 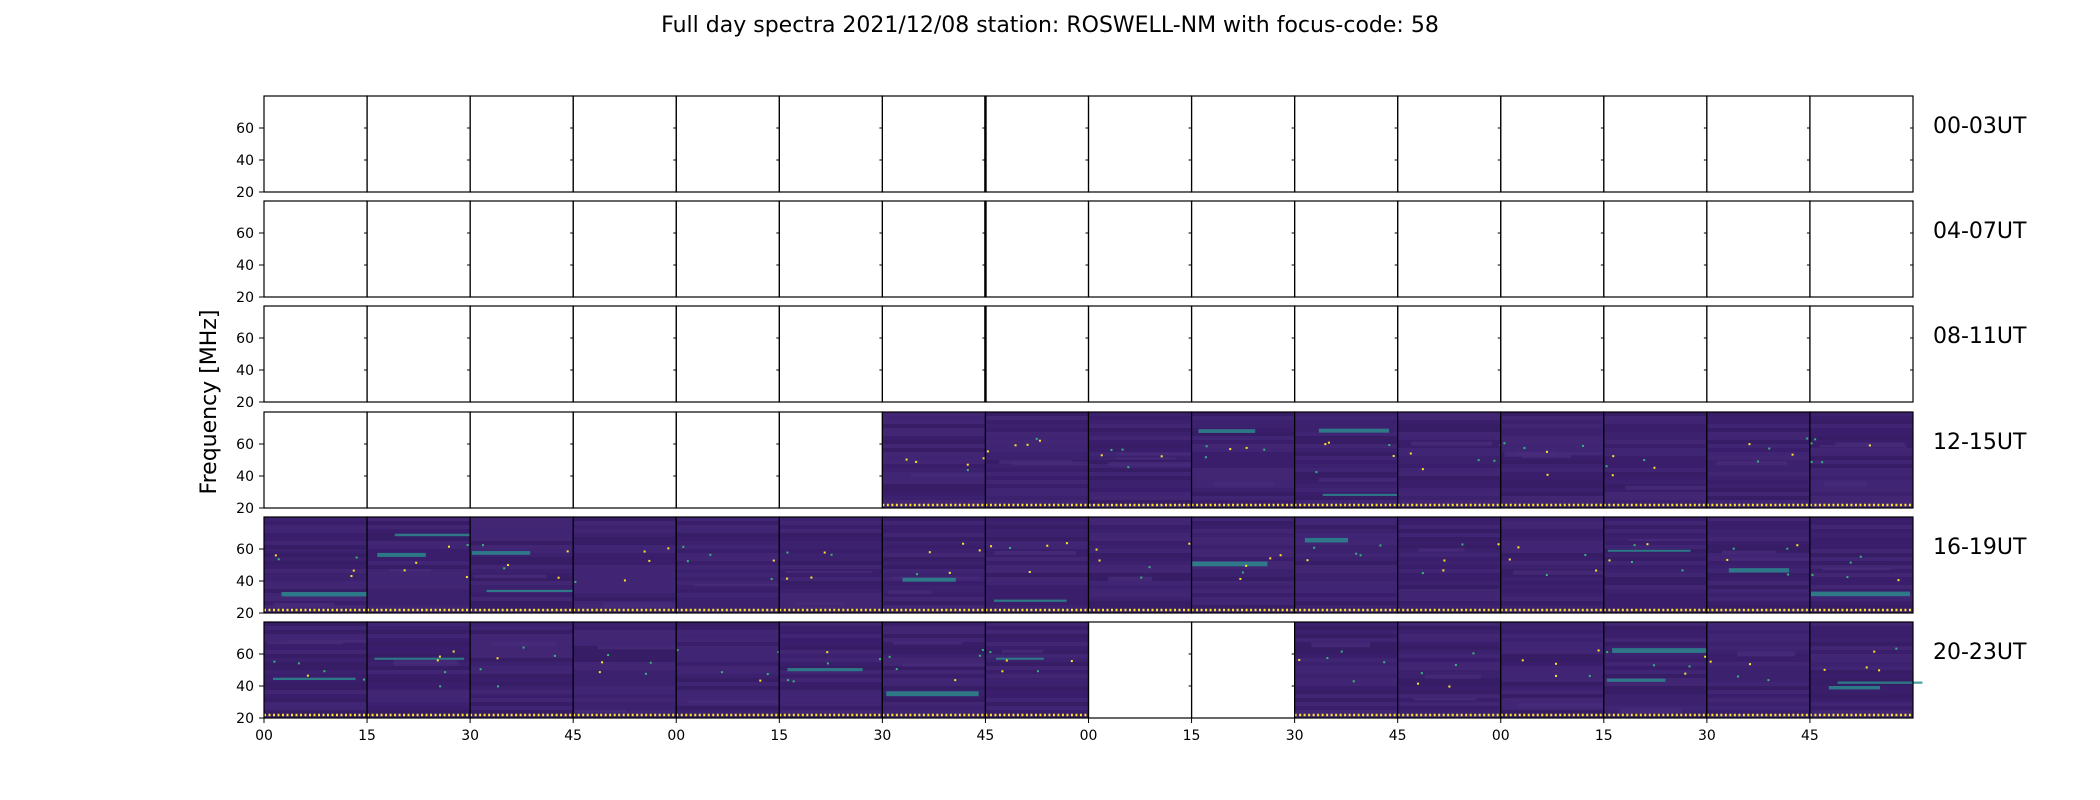 What do you see at coordinates (830, 565) in the screenshot?
I see `spectrum-panel` at bounding box center [830, 565].